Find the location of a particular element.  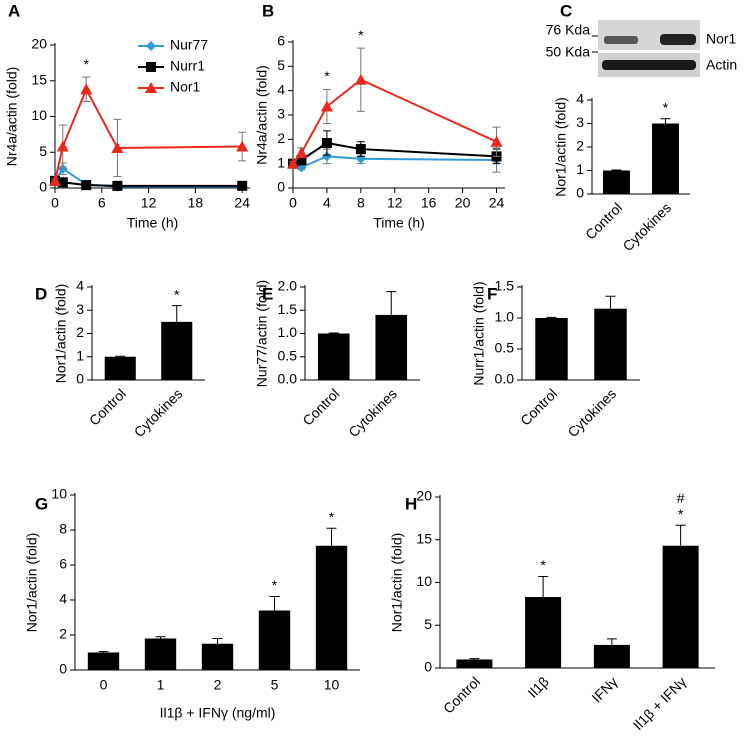

y-tick-label: 20 is located at coordinates (424, 496).